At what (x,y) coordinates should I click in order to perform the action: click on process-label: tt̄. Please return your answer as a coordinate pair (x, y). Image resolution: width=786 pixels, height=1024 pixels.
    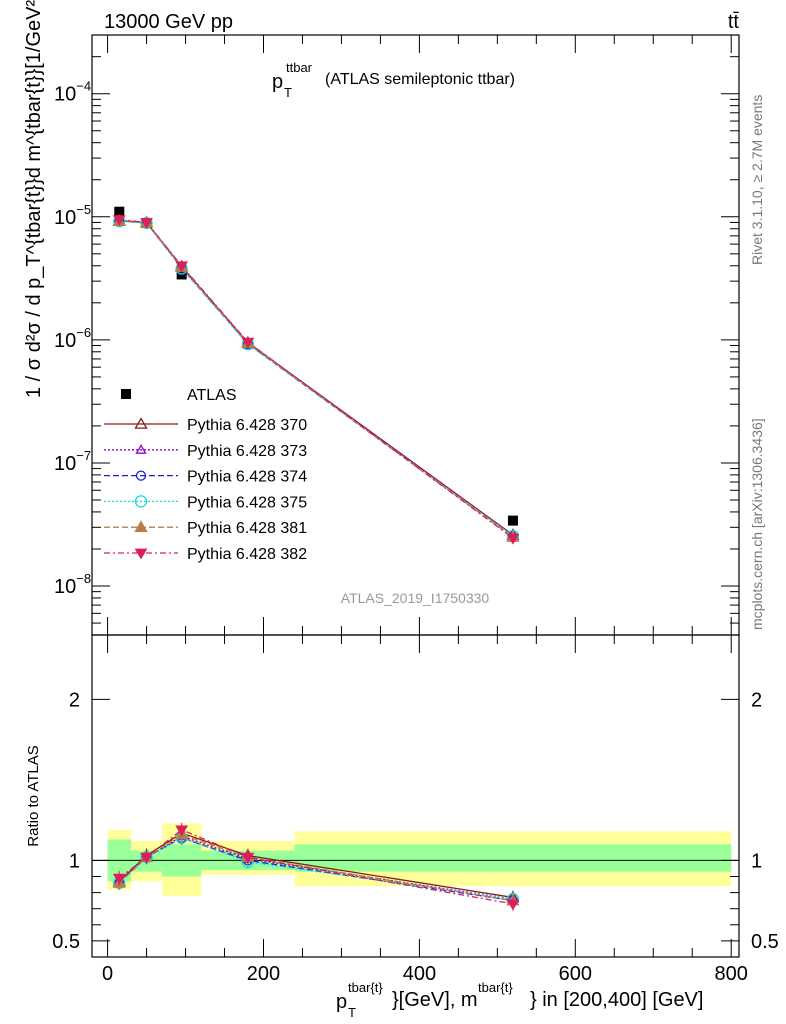
    Looking at the image, I should click on (734, 22).